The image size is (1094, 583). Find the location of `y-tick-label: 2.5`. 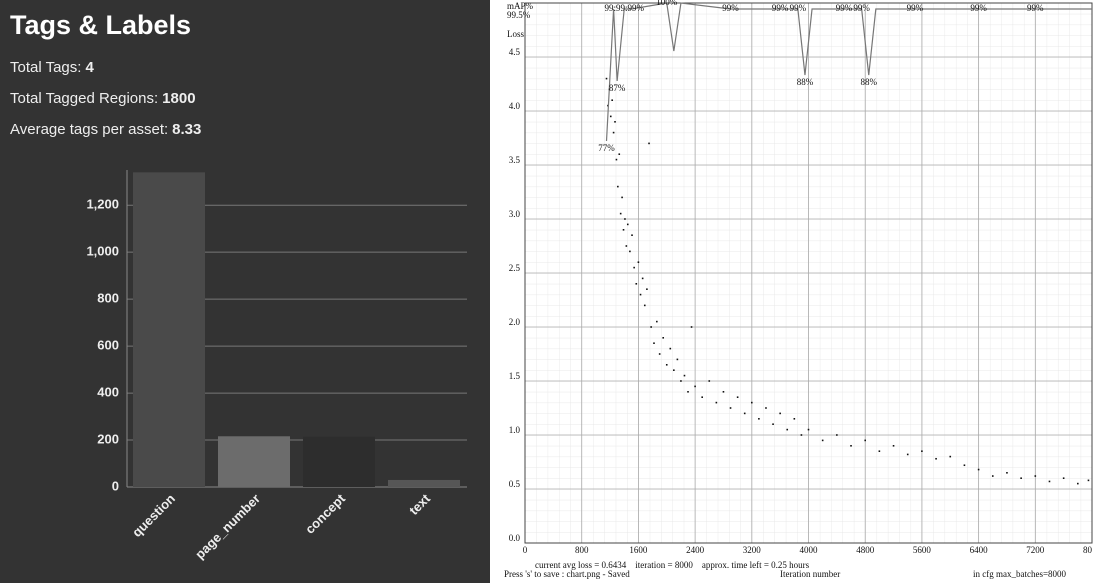

y-tick-label: 2.5 is located at coordinates (515, 268).